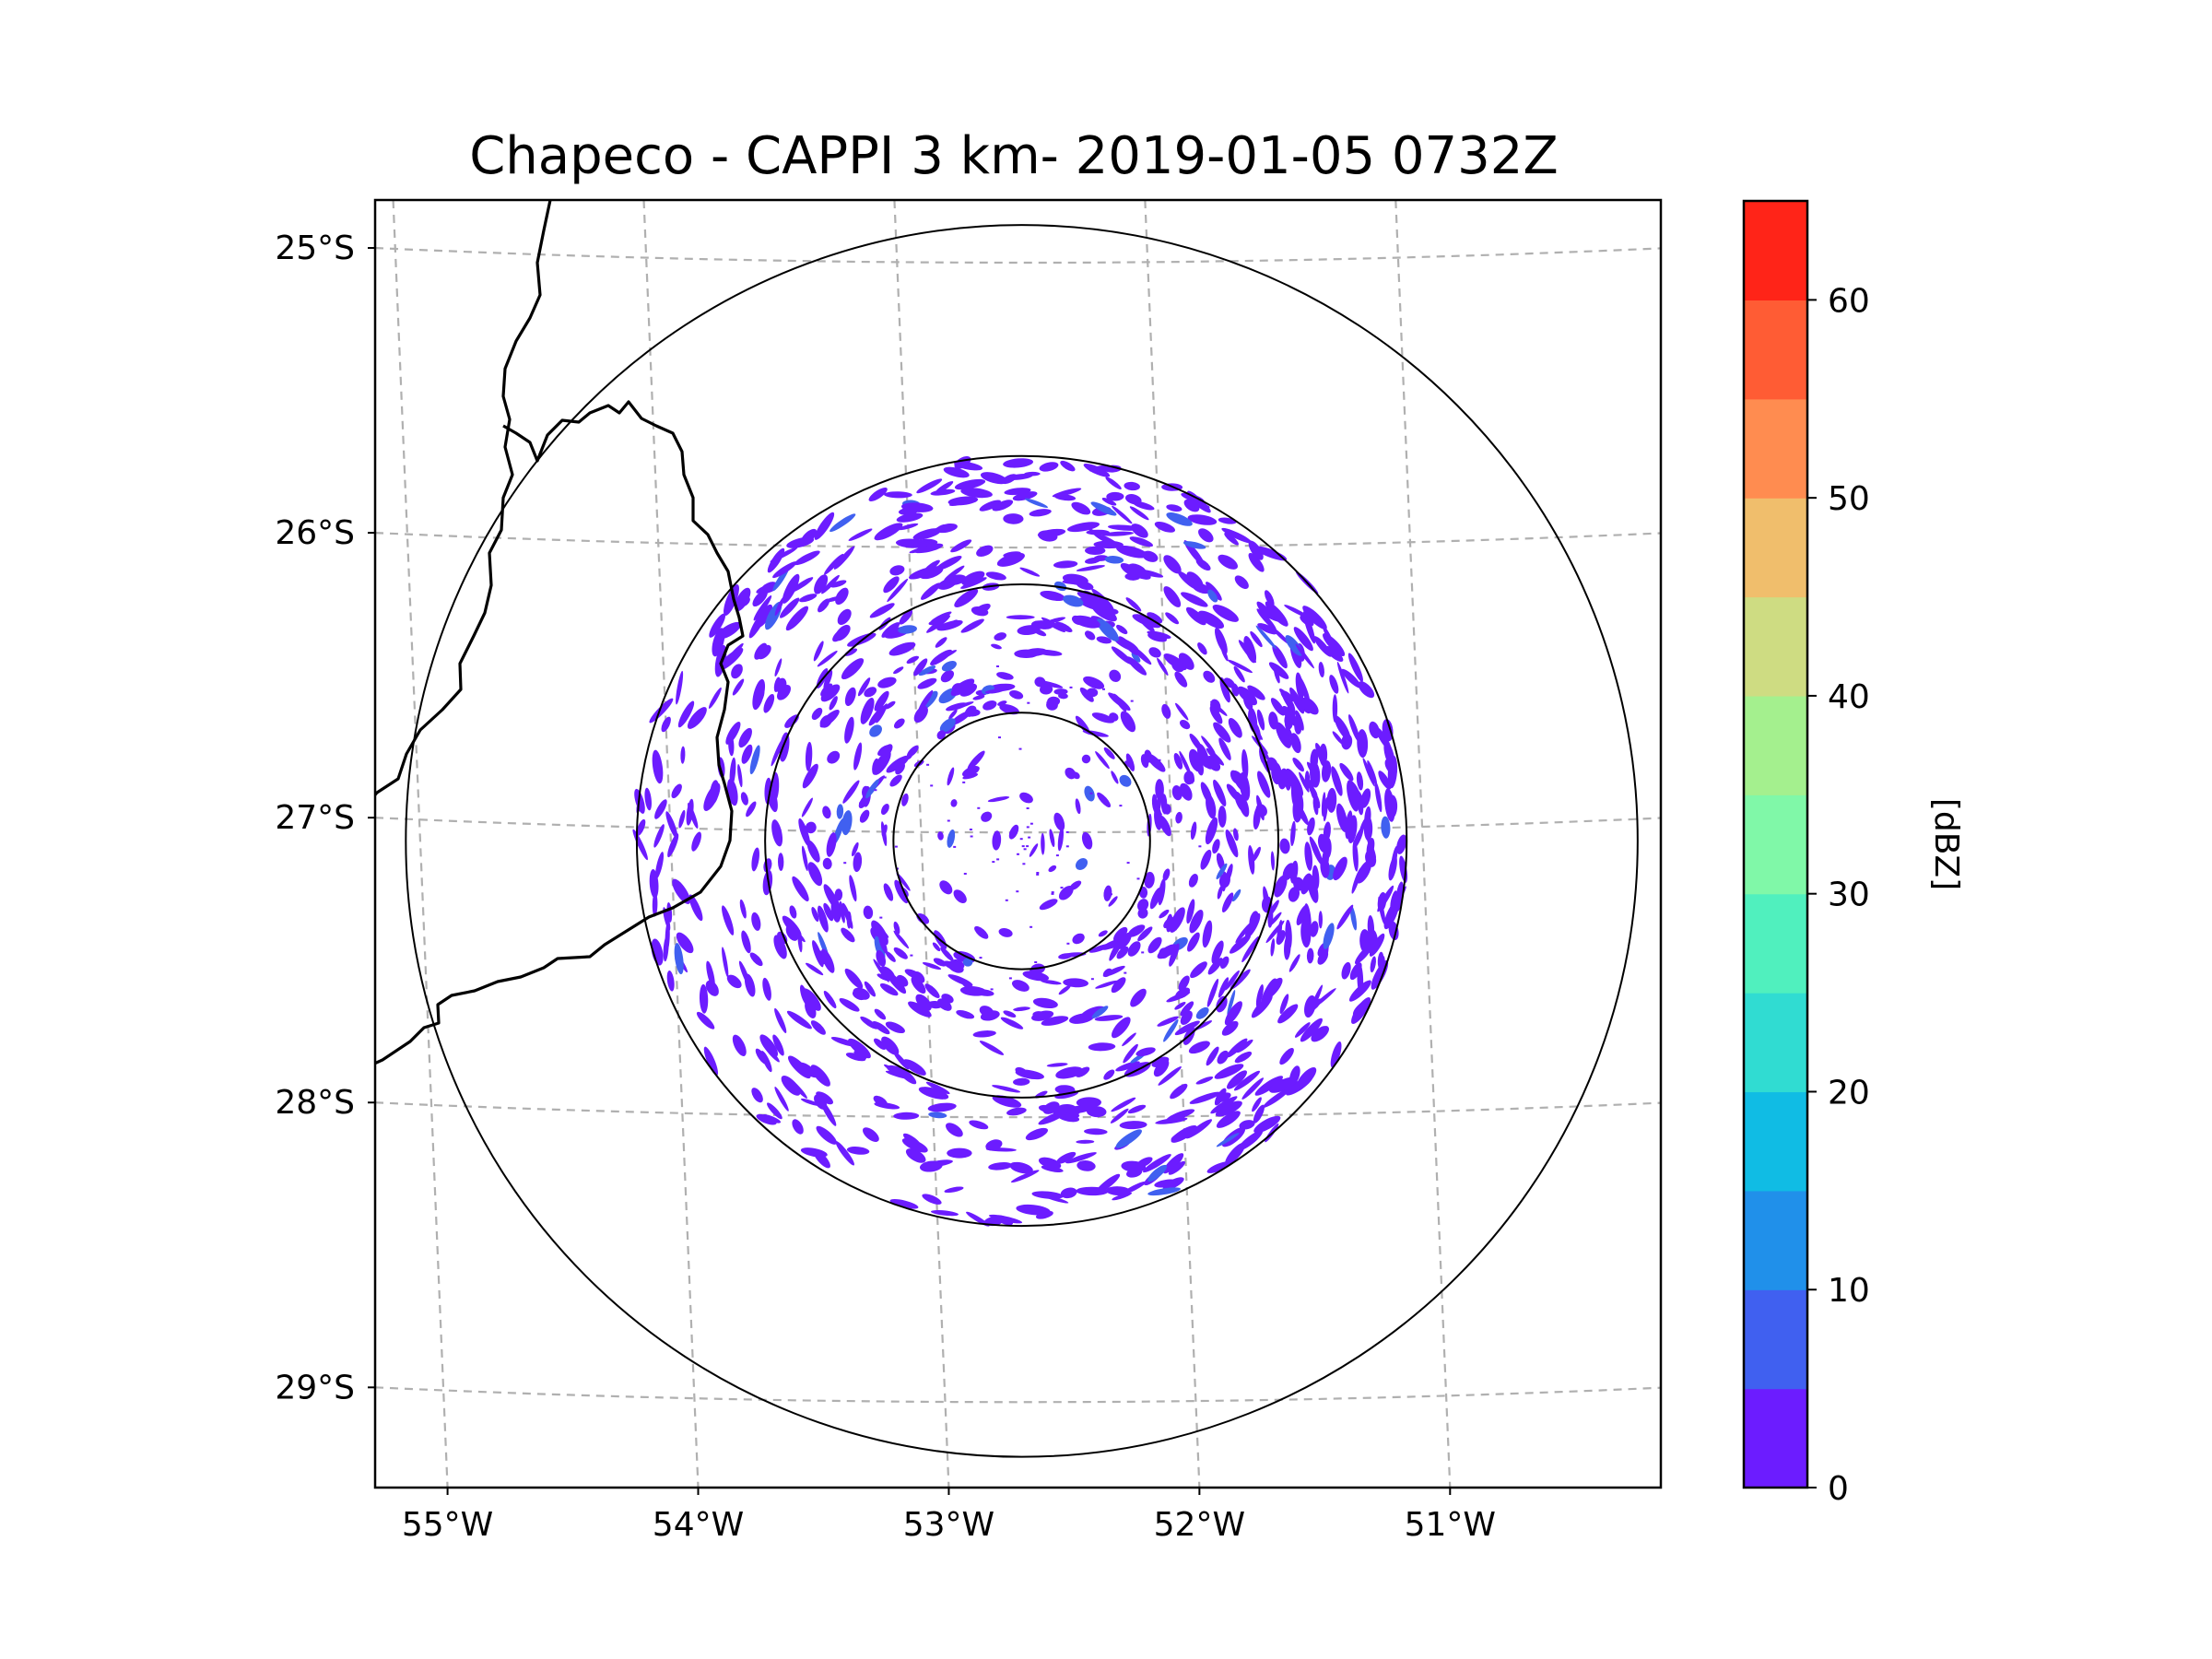  Describe the element at coordinates (1775, 1043) in the screenshot. I see `colorbar-band` at that location.